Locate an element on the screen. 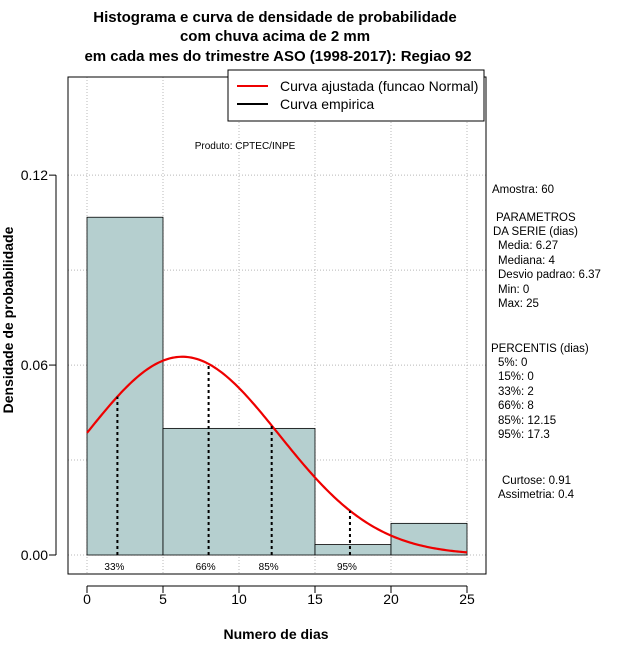  x-tick-label-2: 10 is located at coordinates (239, 599).